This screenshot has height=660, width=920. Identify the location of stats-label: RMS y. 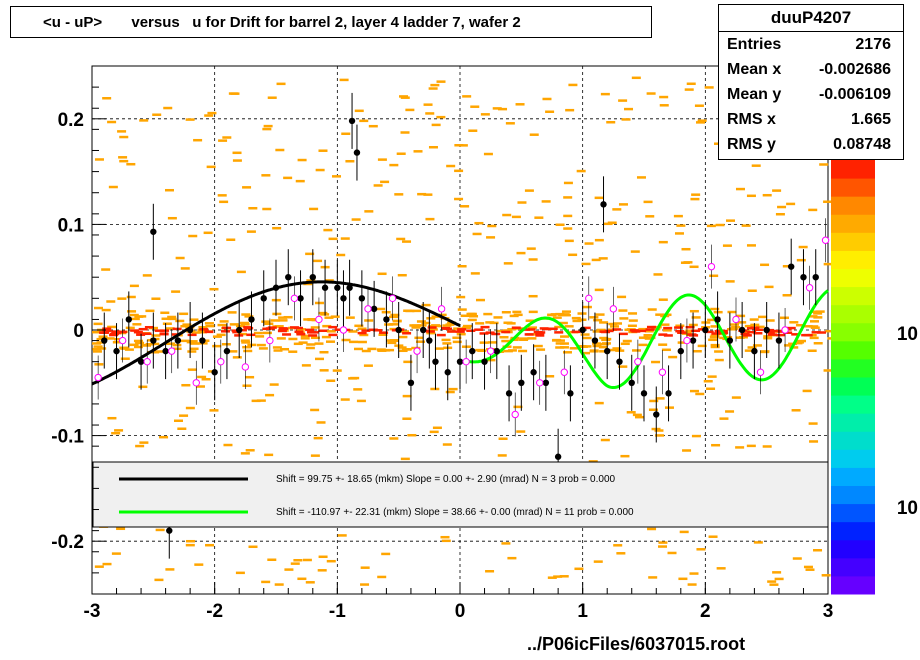
(751, 144).